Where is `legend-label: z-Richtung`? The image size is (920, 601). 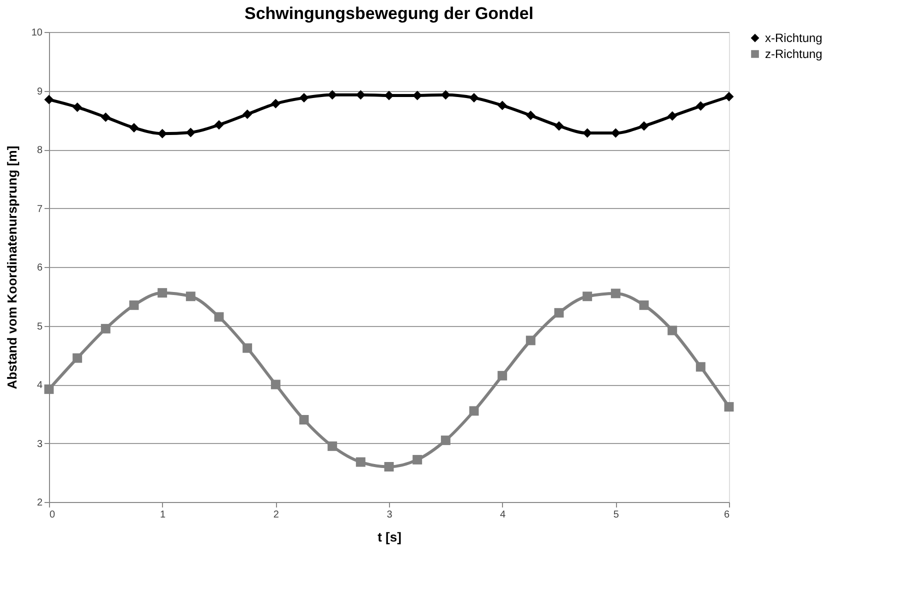
legend-label: z-Richtung is located at coordinates (793, 54).